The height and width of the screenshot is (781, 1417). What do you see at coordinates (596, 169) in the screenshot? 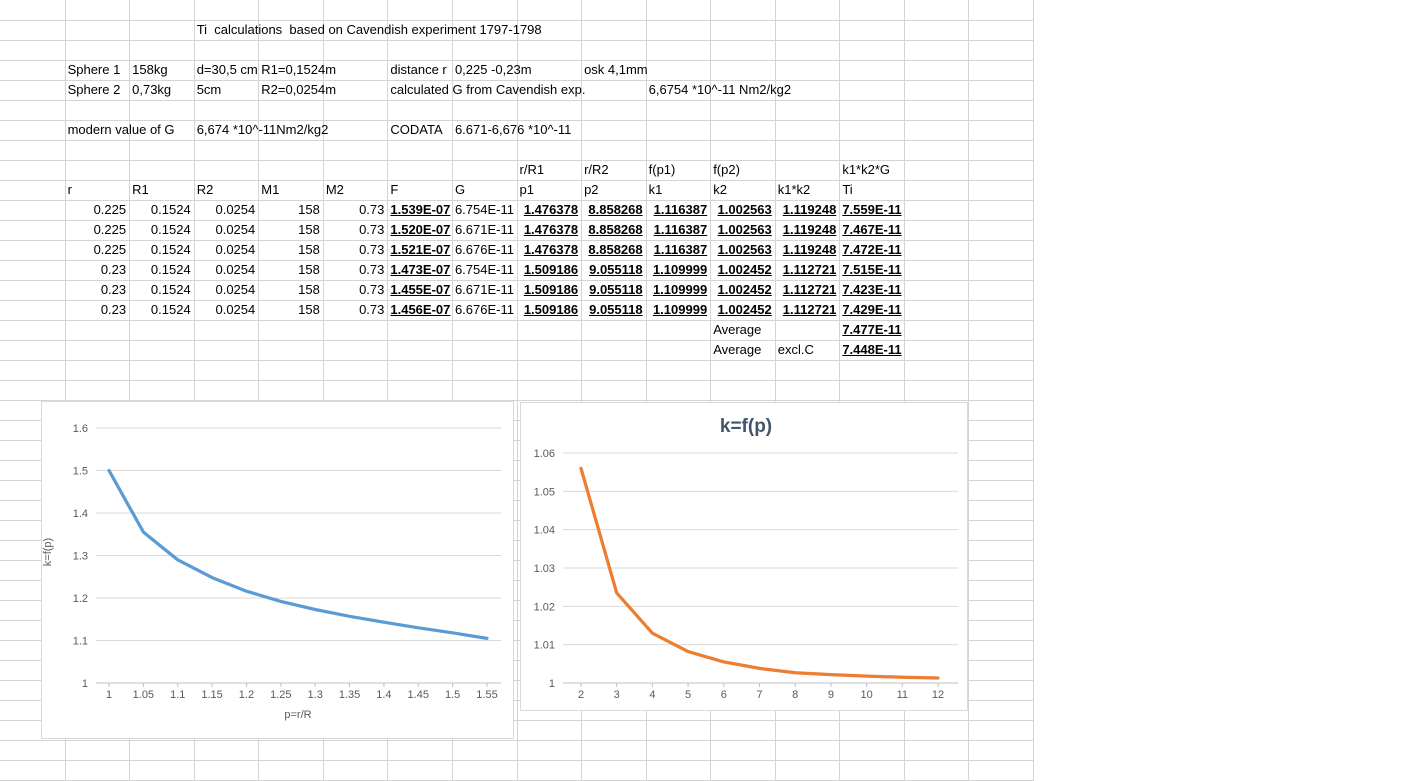
I see `cell: r/R2` at bounding box center [596, 169].